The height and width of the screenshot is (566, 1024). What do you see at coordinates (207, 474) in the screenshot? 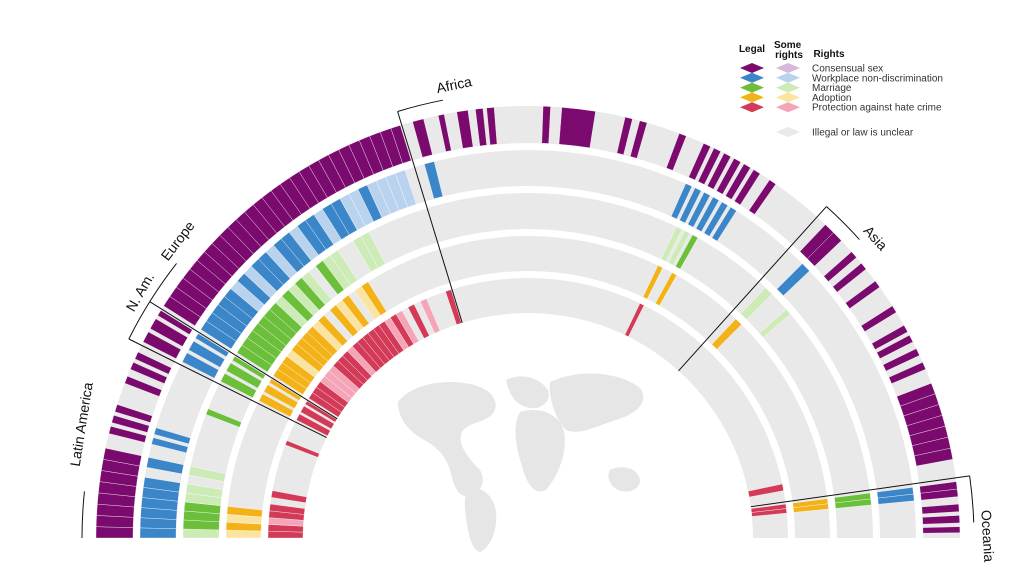
I see `cell-latin-america-7-marriage` at bounding box center [207, 474].